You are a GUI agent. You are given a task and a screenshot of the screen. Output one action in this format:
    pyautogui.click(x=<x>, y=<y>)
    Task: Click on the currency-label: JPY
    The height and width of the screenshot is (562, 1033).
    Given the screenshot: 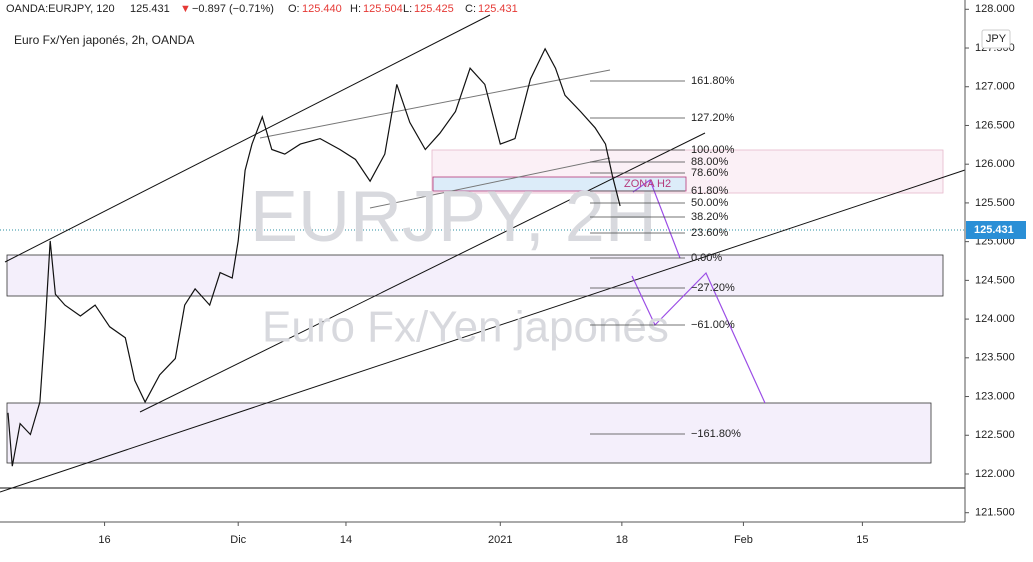 What is the action you would take?
    pyautogui.click(x=996, y=39)
    